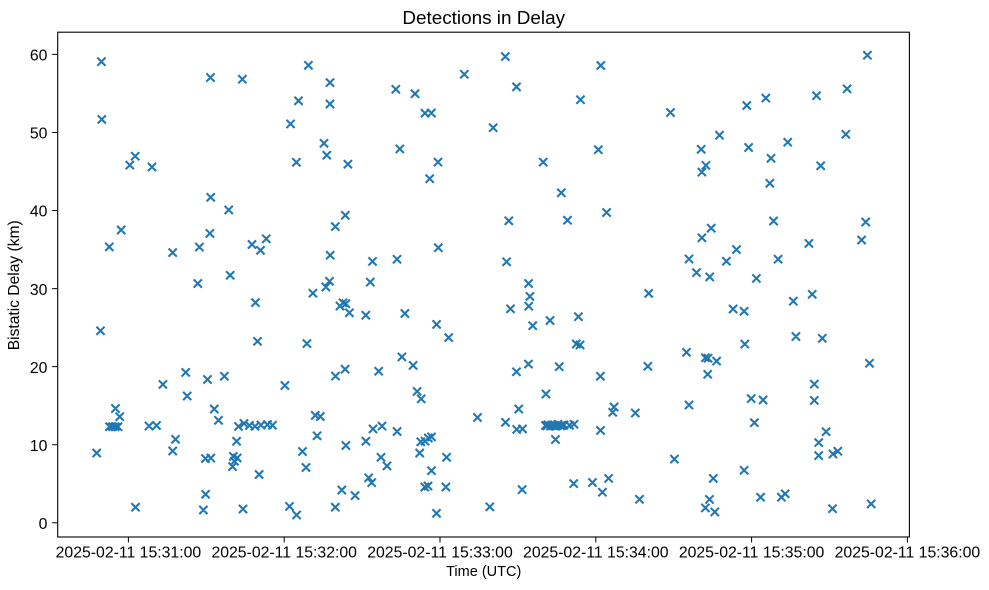 Image resolution: width=989 pixels, height=590 pixels. I want to click on svg-text: 2025-02-11 15:36:00, so click(908, 553).